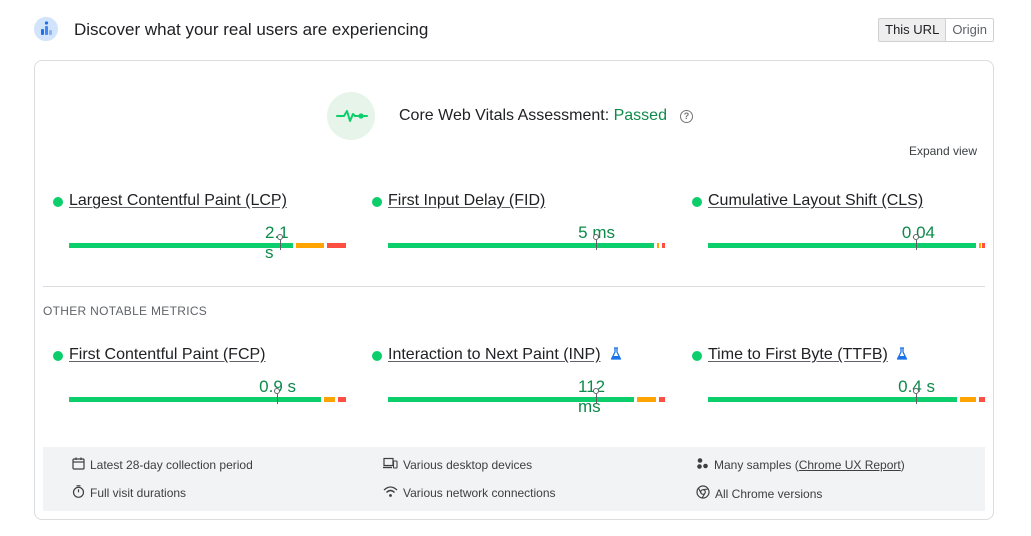 Image resolution: width=1031 pixels, height=536 pixels. What do you see at coordinates (467, 200) in the screenshot?
I see `metric-name-fid: First Input Delay (FID)` at bounding box center [467, 200].